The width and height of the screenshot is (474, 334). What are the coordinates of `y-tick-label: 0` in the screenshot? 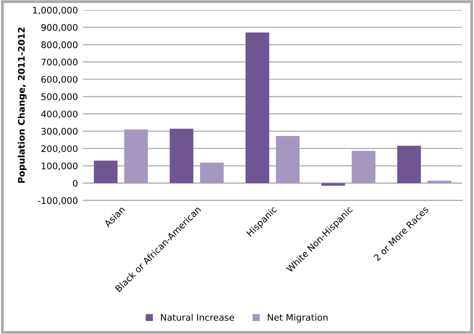 It's located at (75, 183).